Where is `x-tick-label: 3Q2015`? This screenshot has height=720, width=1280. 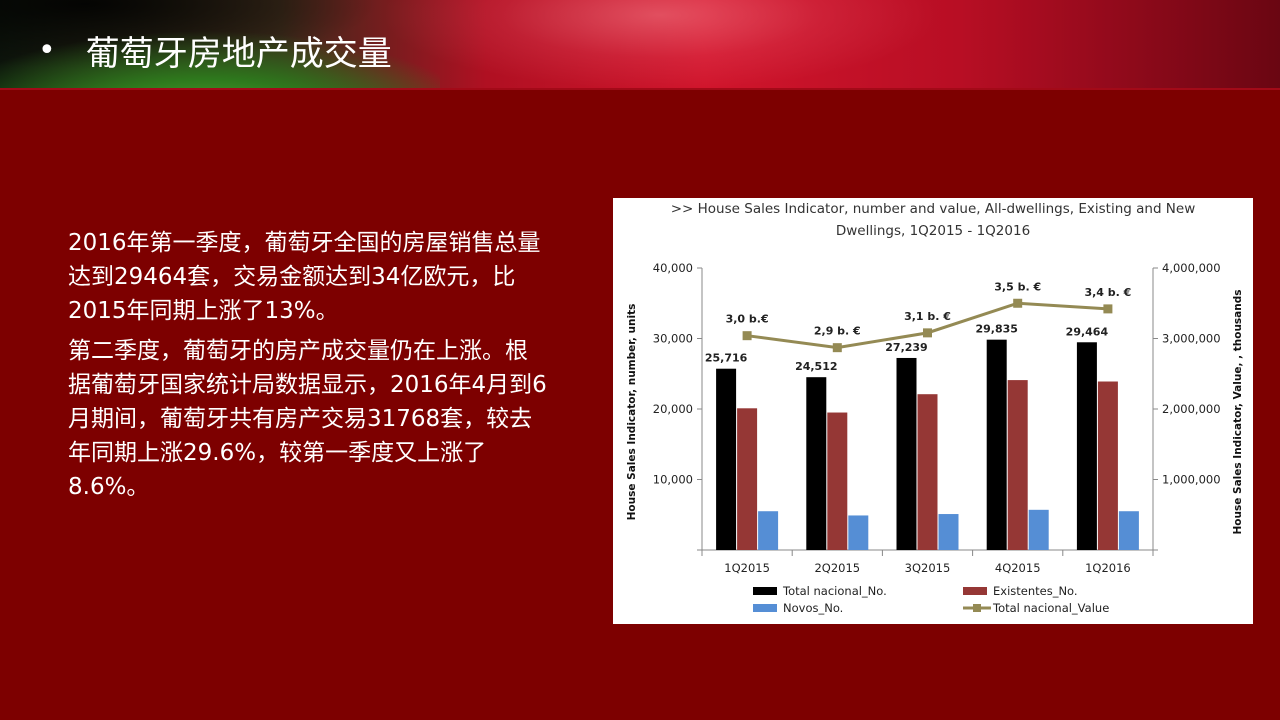 x-tick-label: 3Q2015 is located at coordinates (928, 568).